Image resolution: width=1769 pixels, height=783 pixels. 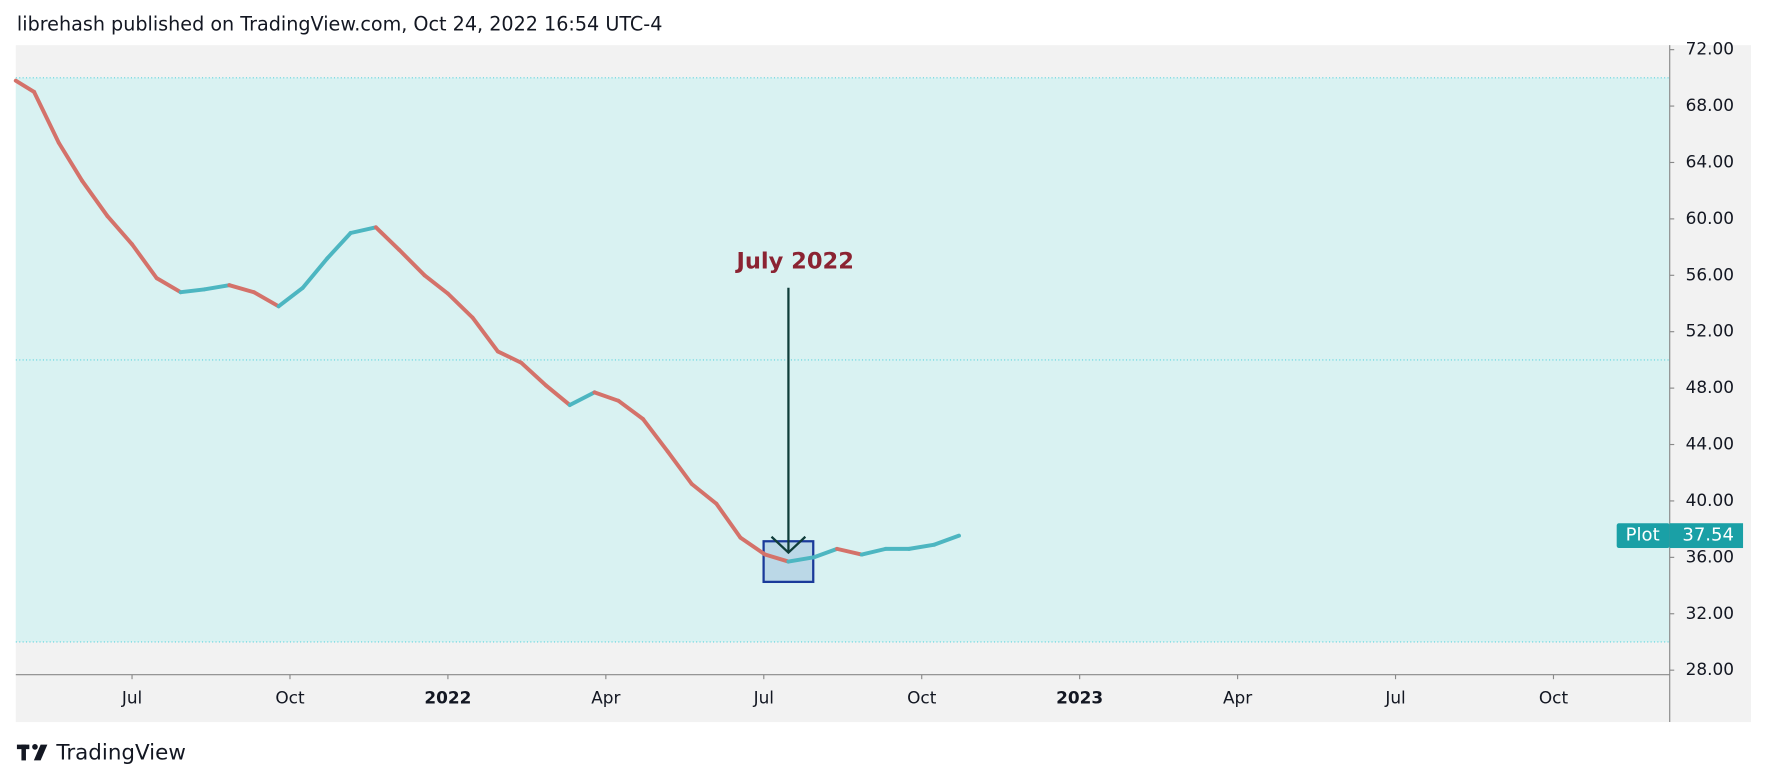 What do you see at coordinates (1710, 331) in the screenshot?
I see `y-tick-label: 52.00` at bounding box center [1710, 331].